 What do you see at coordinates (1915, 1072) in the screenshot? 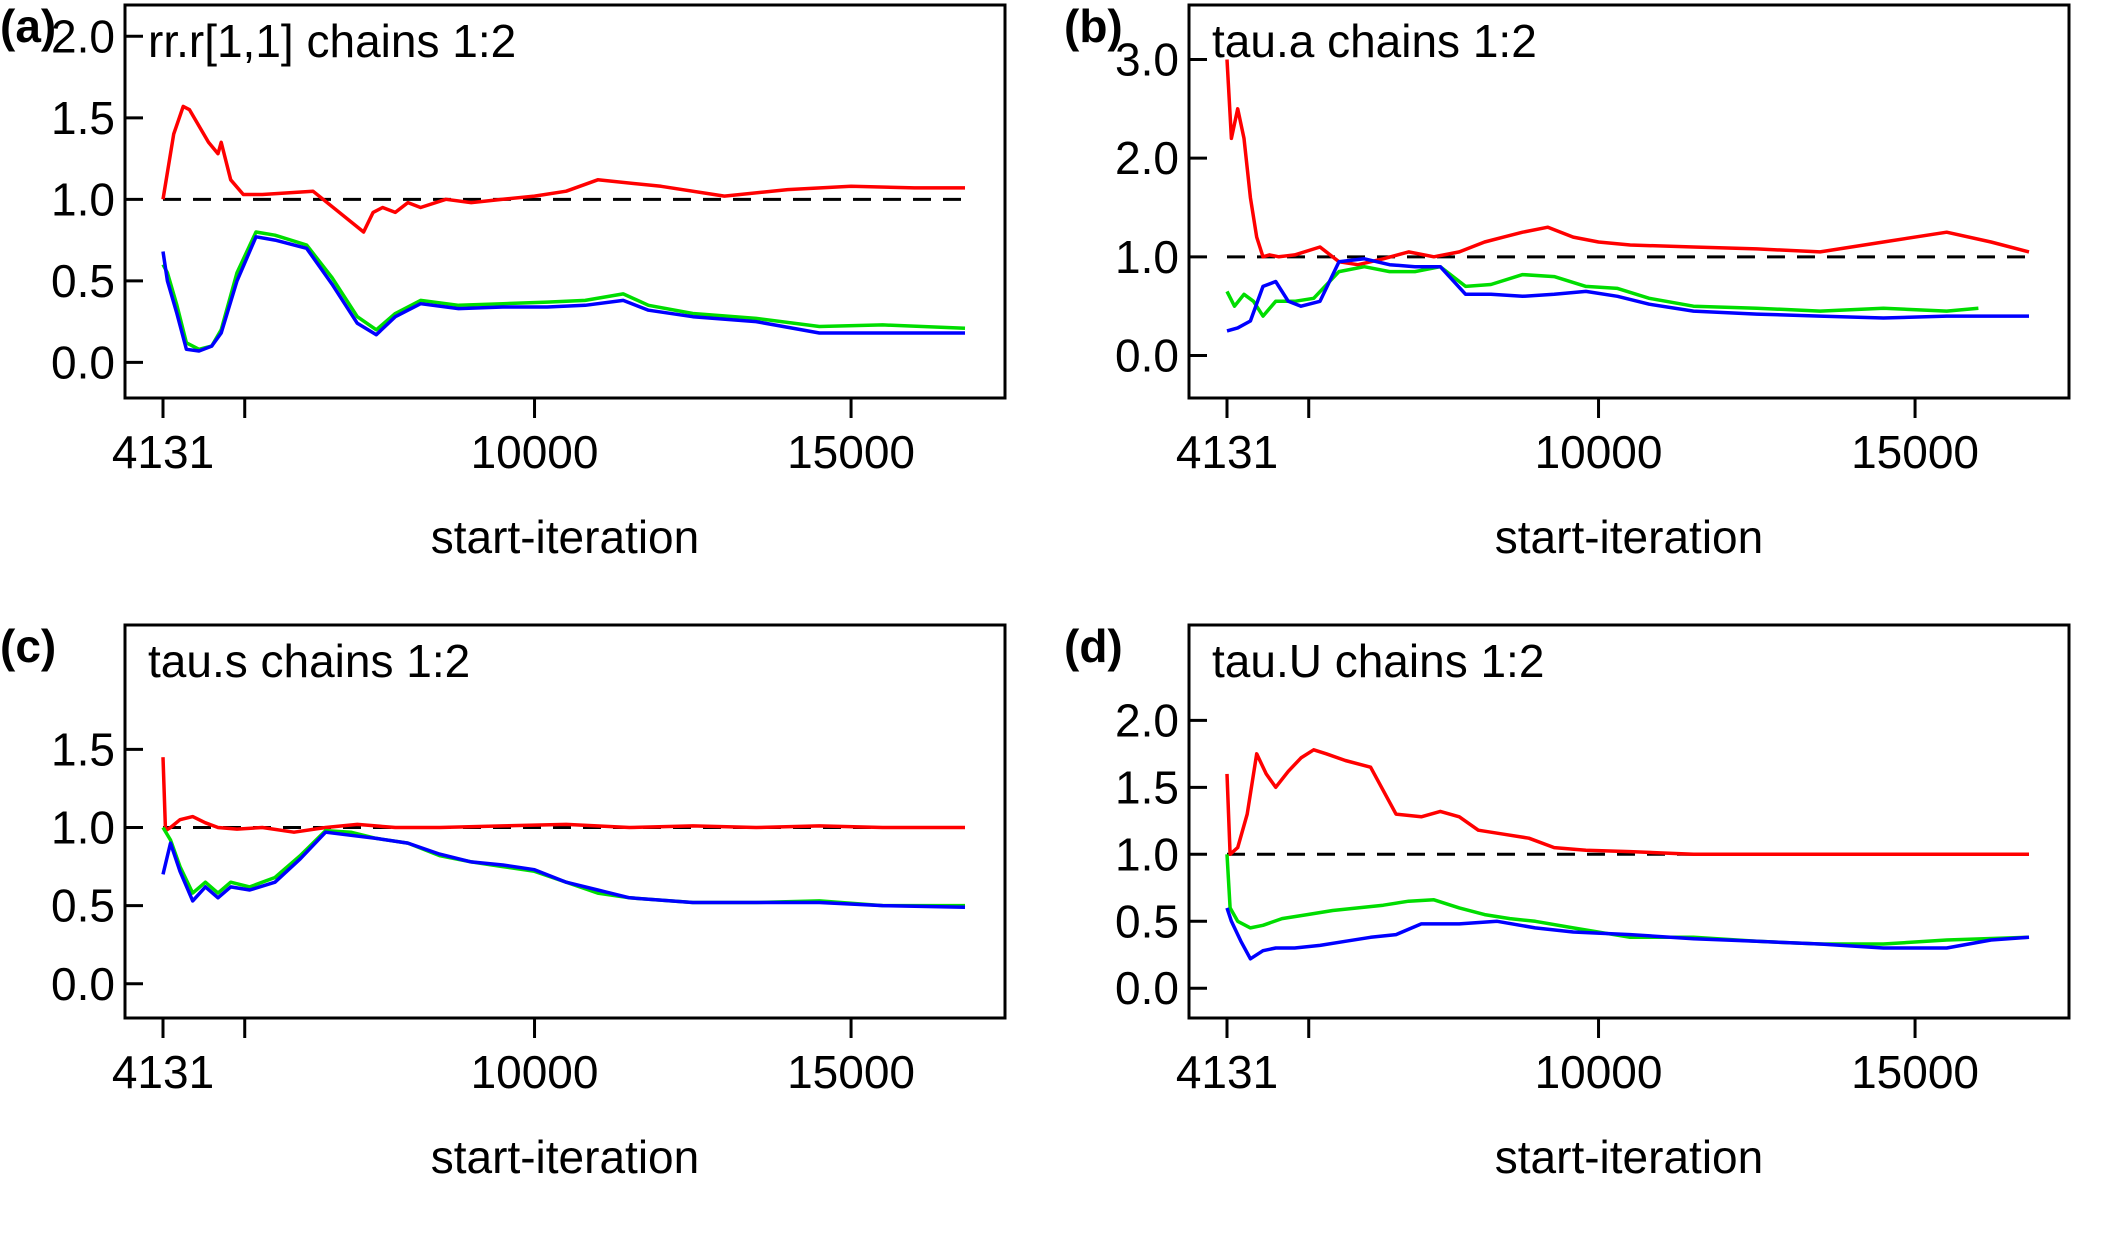
I see `x-tick-label-d-2: 15000` at bounding box center [1915, 1072].